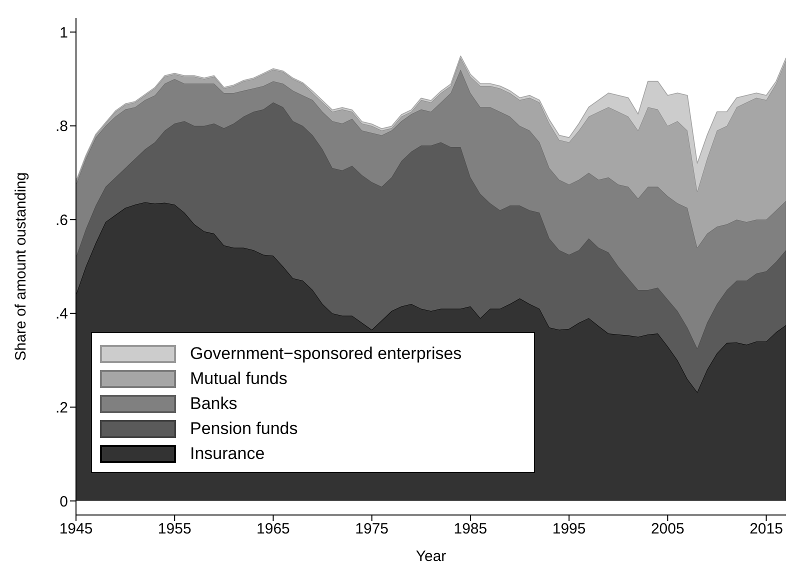  I want to click on x-tick-label: 2005, so click(667, 529).